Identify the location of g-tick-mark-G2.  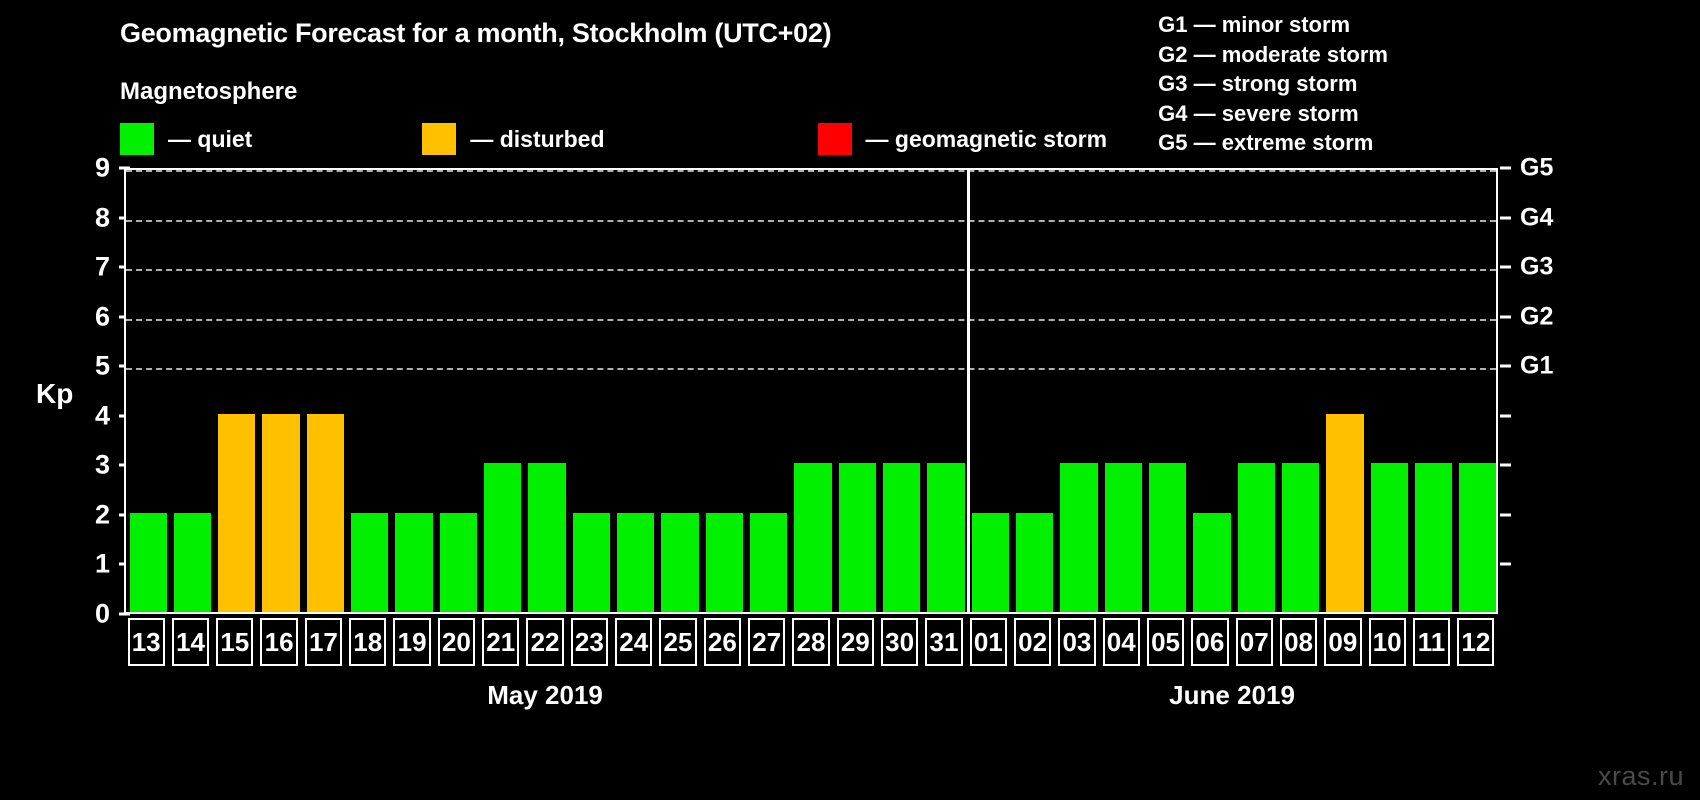
(1505, 317).